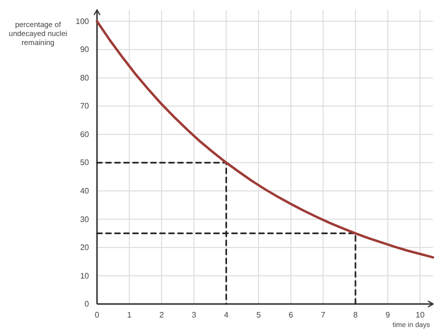 Image resolution: width=435 pixels, height=330 pixels. What do you see at coordinates (85, 134) in the screenshot?
I see `y-tick-label: 60` at bounding box center [85, 134].